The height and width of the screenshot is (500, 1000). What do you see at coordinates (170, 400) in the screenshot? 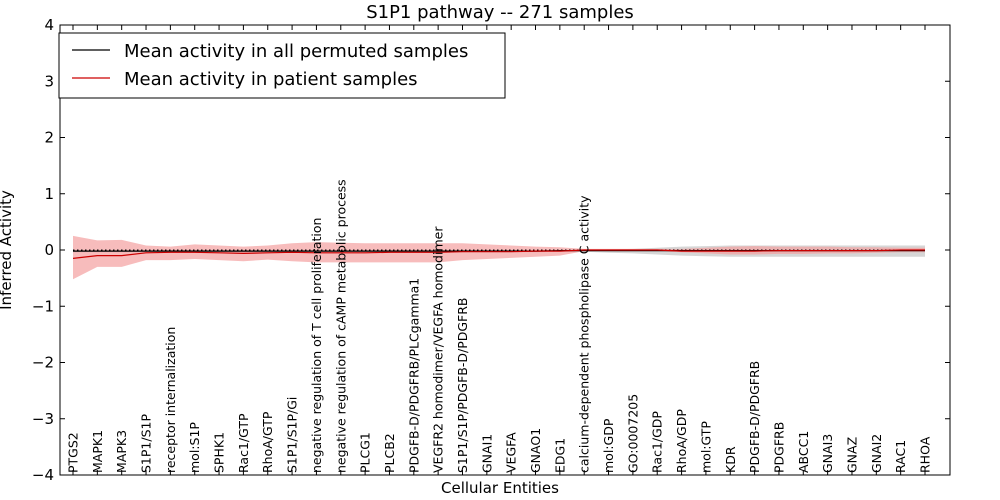
I see `x-tick-label: receptor internalization` at bounding box center [170, 400].